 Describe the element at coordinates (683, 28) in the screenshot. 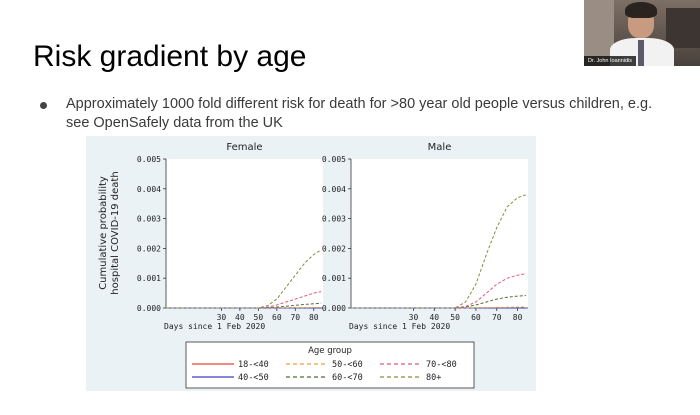

I see `webcam-shelf` at that location.